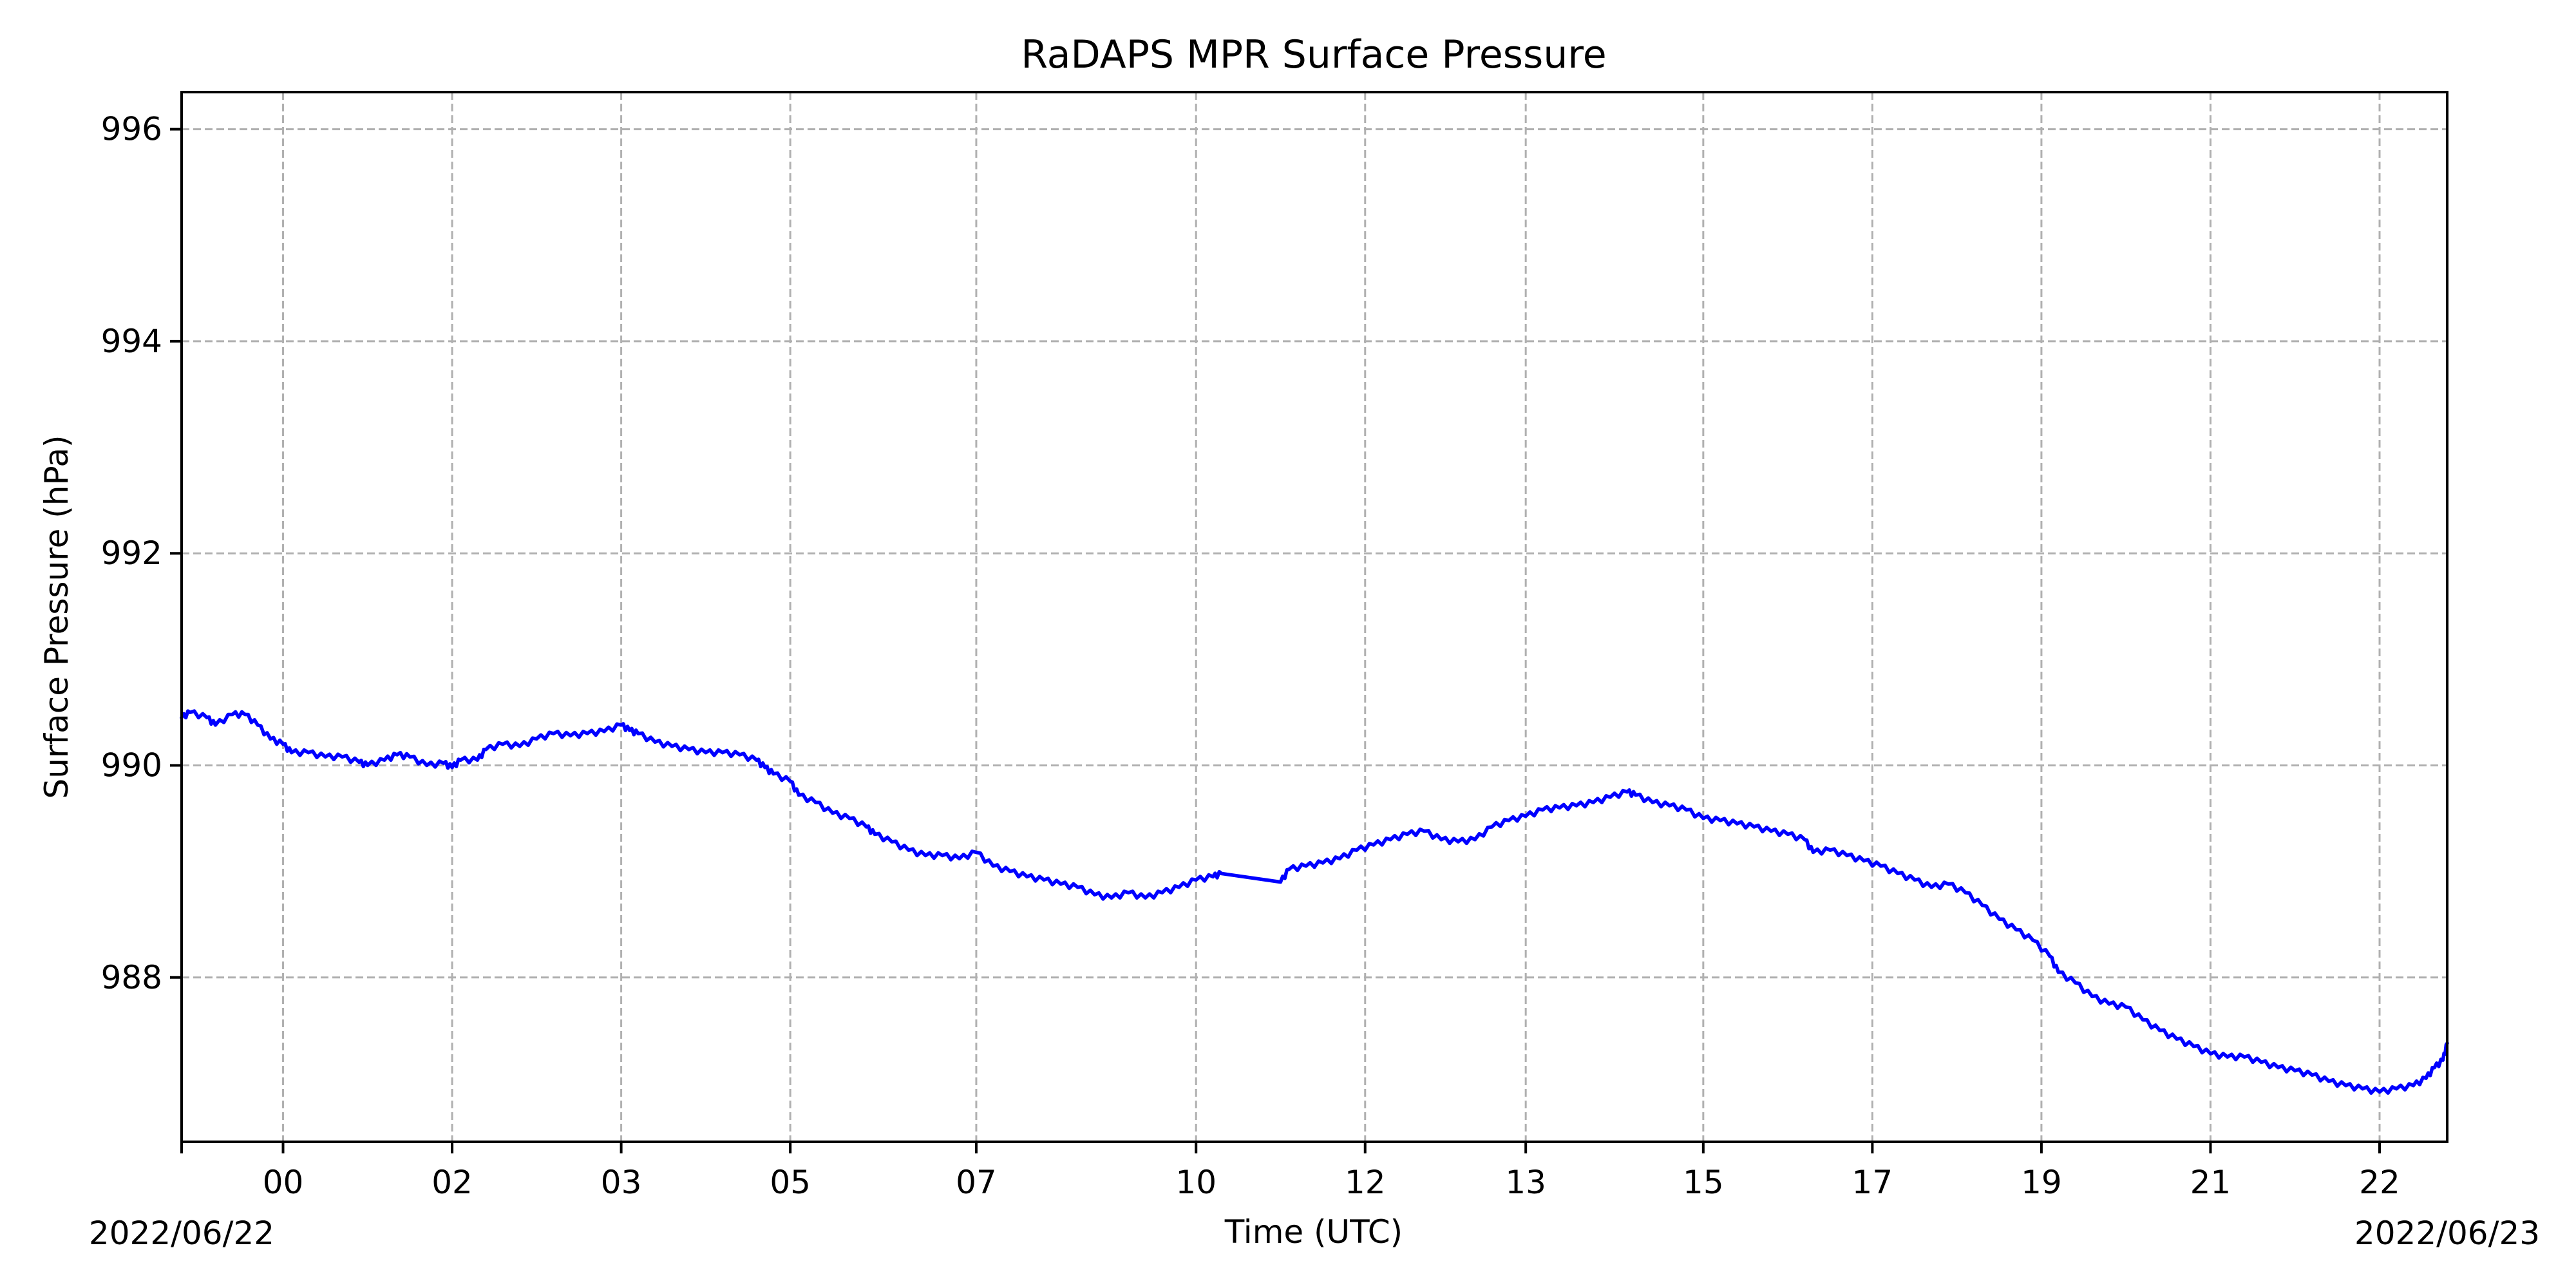  Describe the element at coordinates (283, 1182) in the screenshot. I see `x-tick-label: 00` at that location.